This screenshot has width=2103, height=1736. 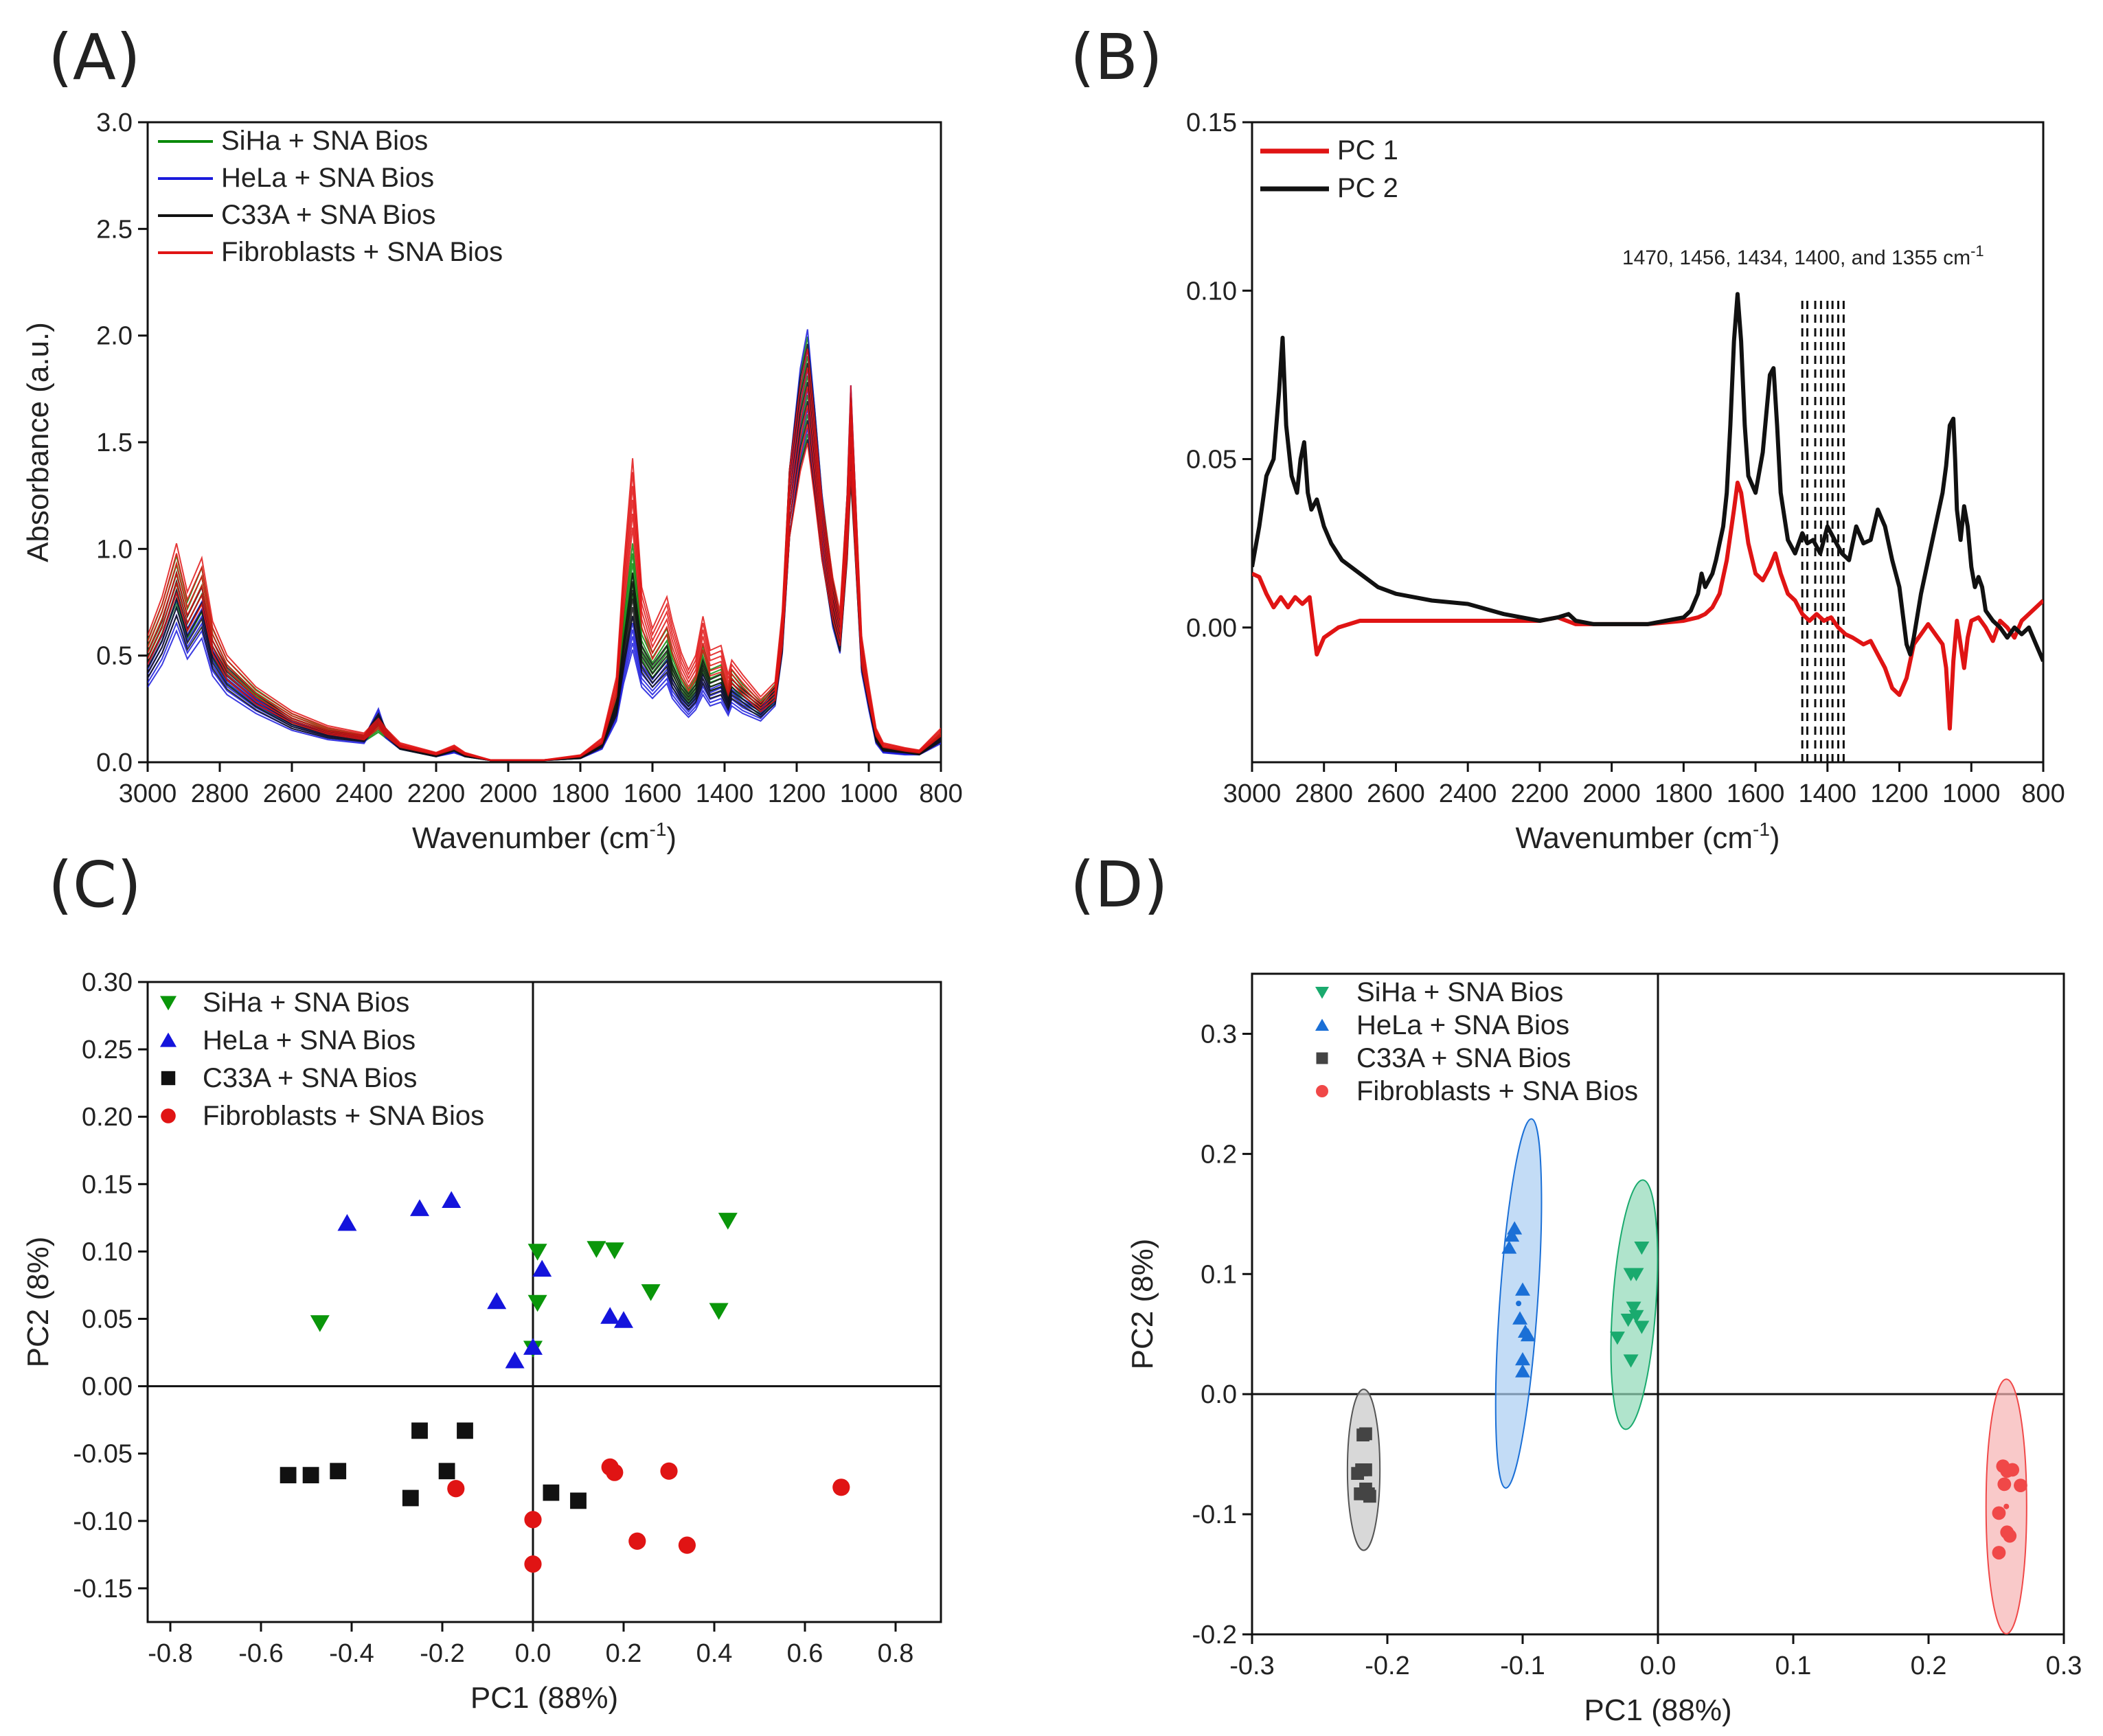 What do you see at coordinates (869, 793) in the screenshot?
I see `x-tick-label: 1000` at bounding box center [869, 793].